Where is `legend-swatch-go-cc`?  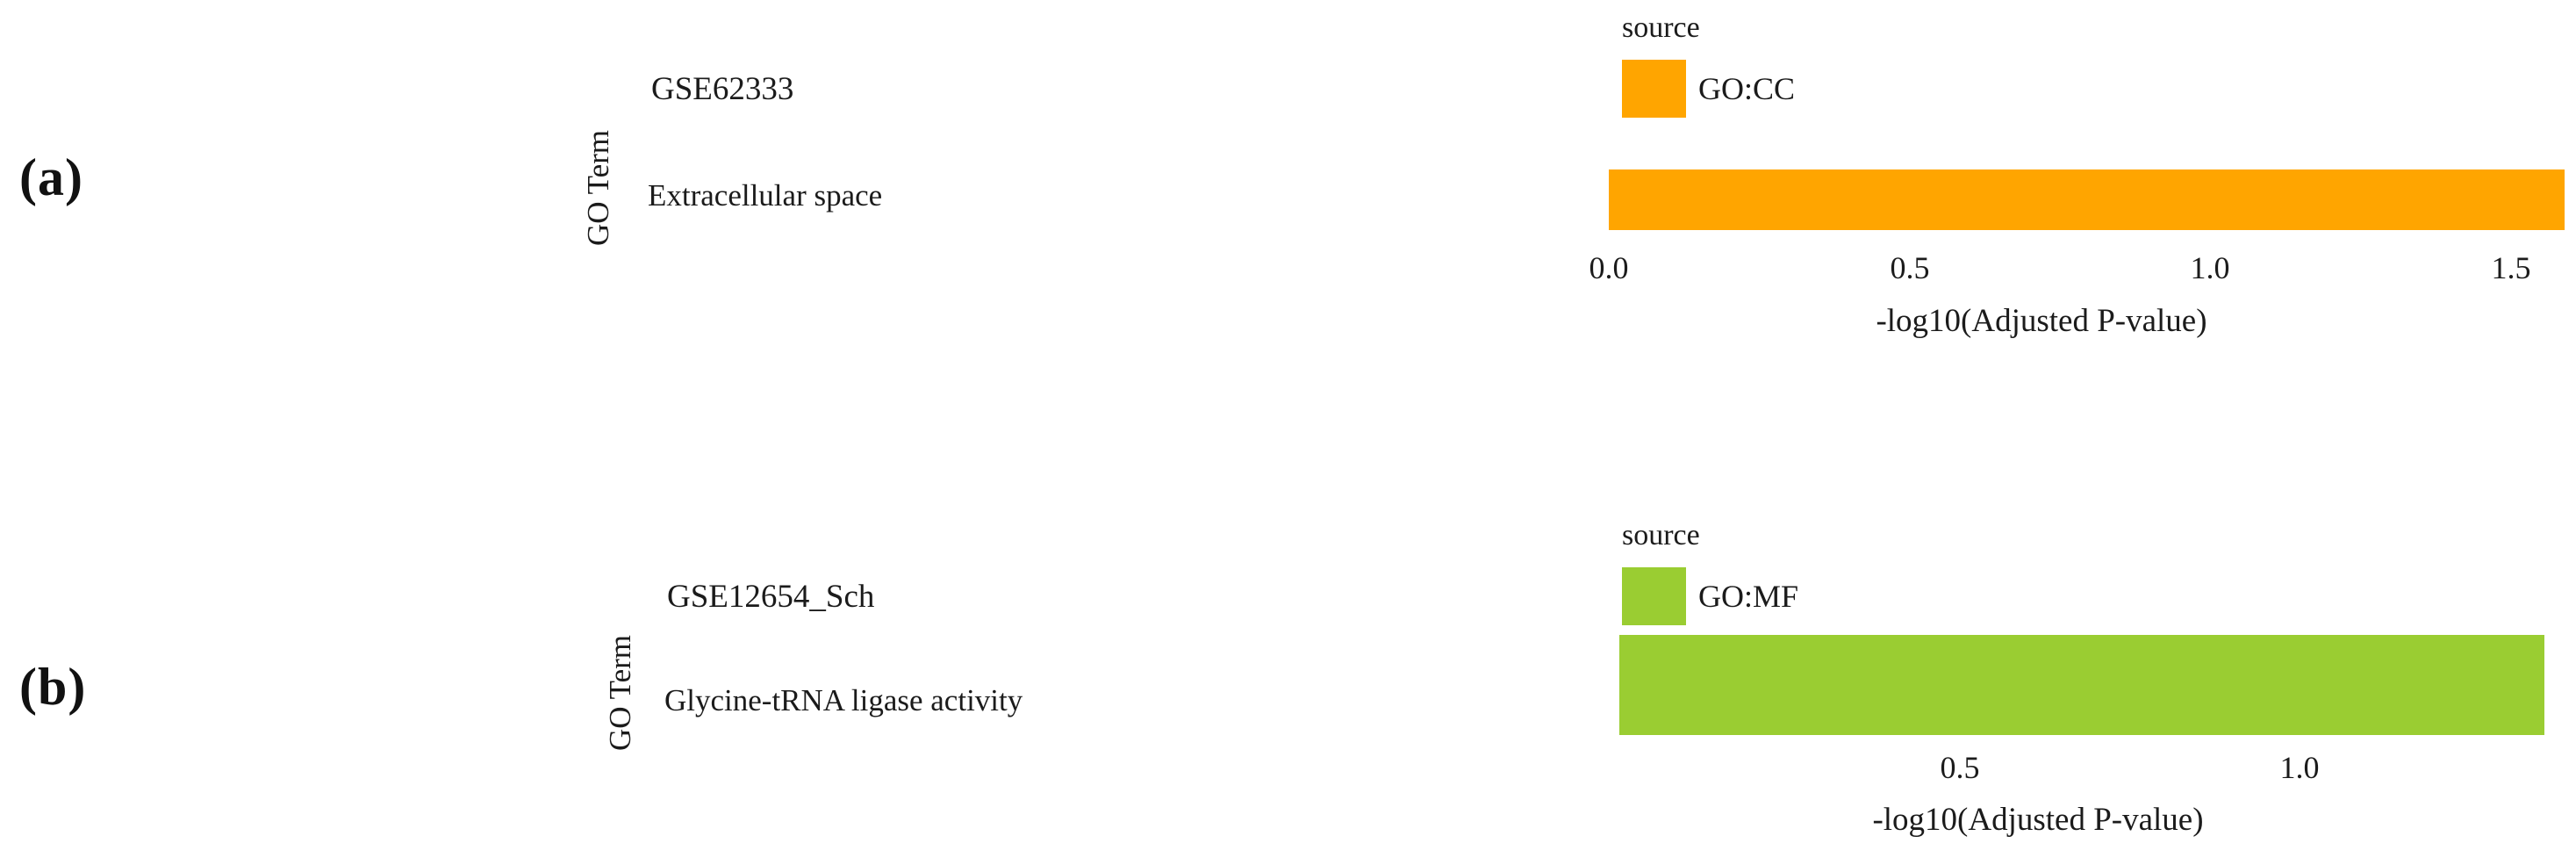
legend-swatch-go-cc is located at coordinates (1654, 89).